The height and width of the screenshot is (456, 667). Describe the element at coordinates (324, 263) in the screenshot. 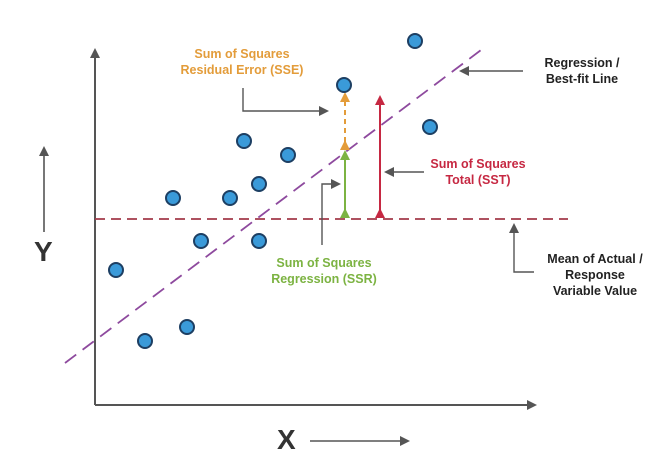

I see `ssr-label-line1: Sum of Squares` at that location.